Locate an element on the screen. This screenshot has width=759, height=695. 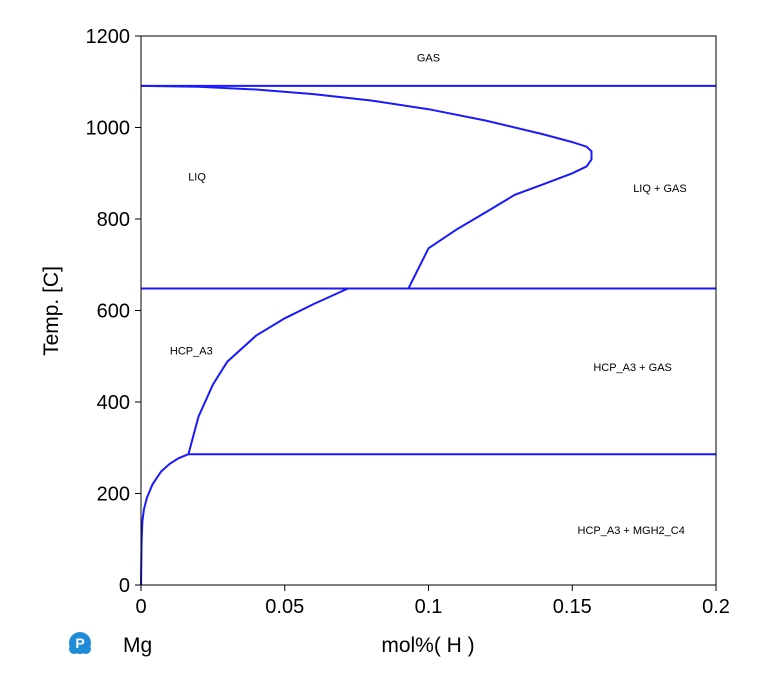
y-axis-label: Temp. [C] is located at coordinates (51, 311).